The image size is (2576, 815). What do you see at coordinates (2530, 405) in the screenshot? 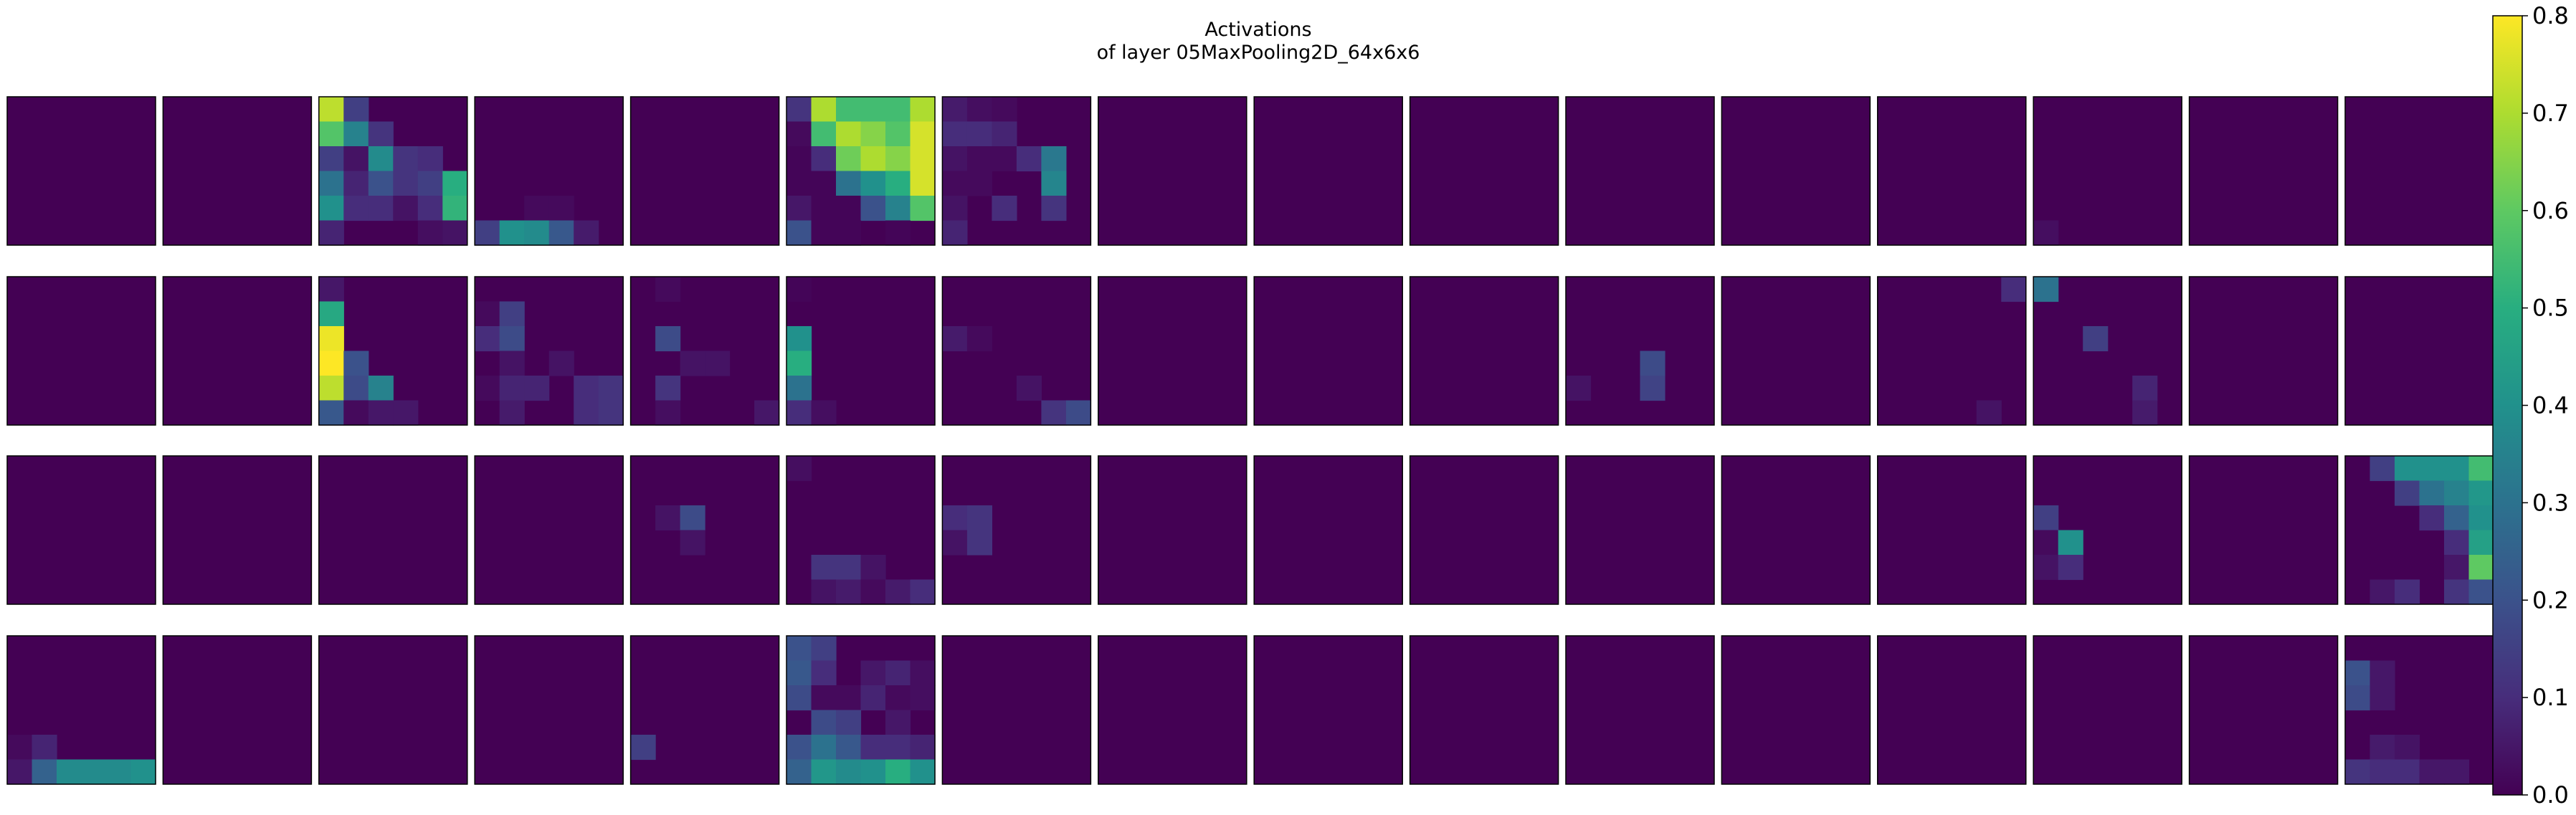
I see `colorbar: 0.0 0.1 0.2 0.3 0.4 0.5 0.6 0.7 0.8` at bounding box center [2530, 405].